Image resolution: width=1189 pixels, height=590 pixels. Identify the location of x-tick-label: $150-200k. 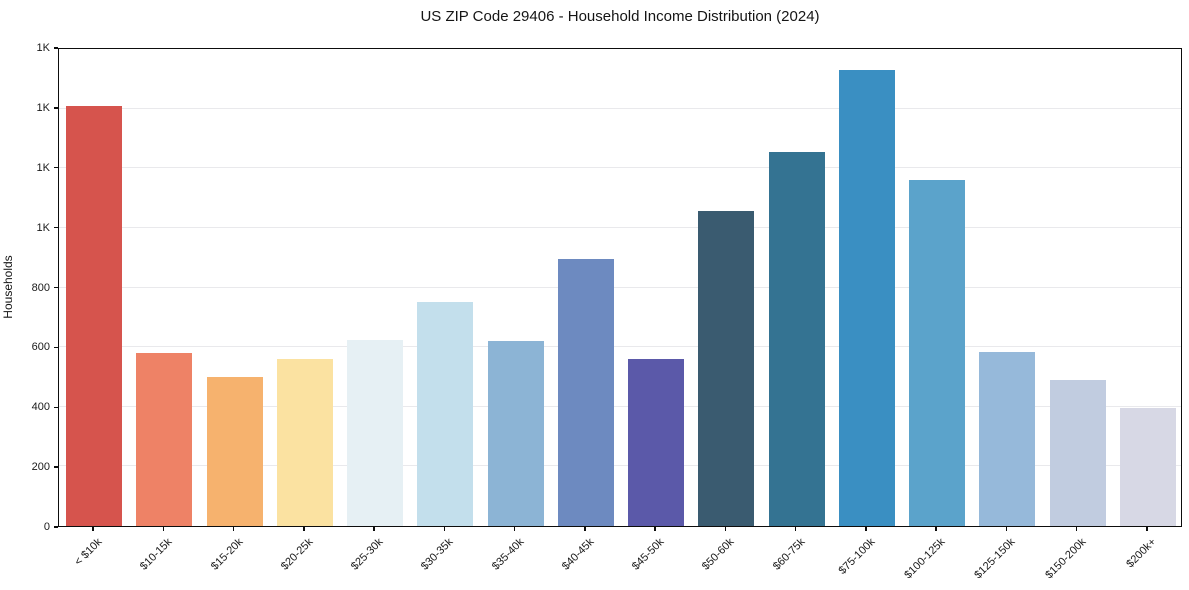
(1065, 559).